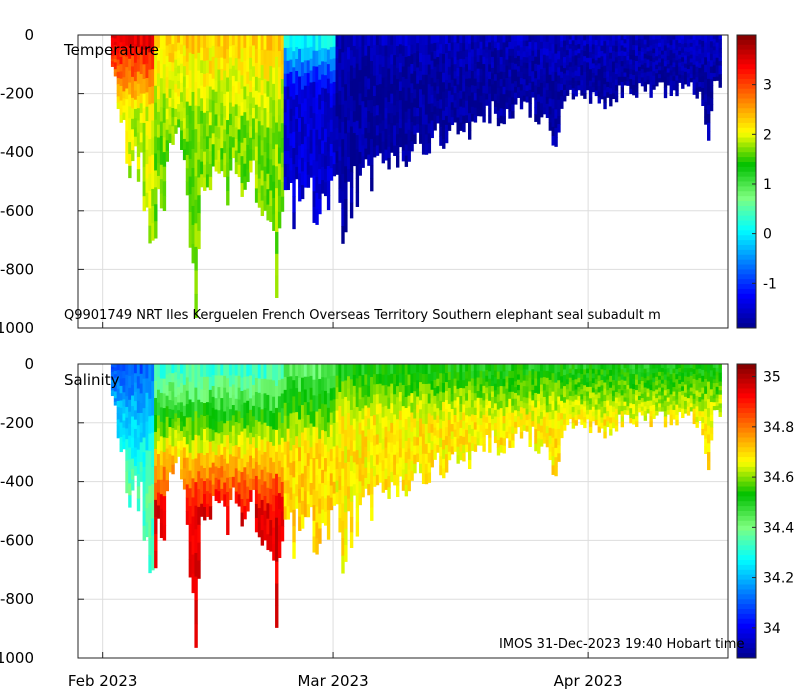 The image size is (800, 700). What do you see at coordinates (746, 106) in the screenshot?
I see `colorbar-segment` at bounding box center [746, 106].